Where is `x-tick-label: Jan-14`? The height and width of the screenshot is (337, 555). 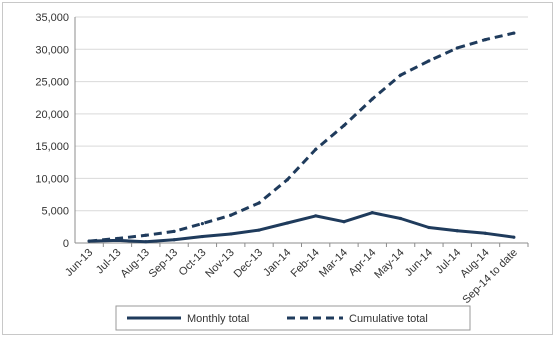 x-tick-label: Jan-14 is located at coordinates (277, 263).